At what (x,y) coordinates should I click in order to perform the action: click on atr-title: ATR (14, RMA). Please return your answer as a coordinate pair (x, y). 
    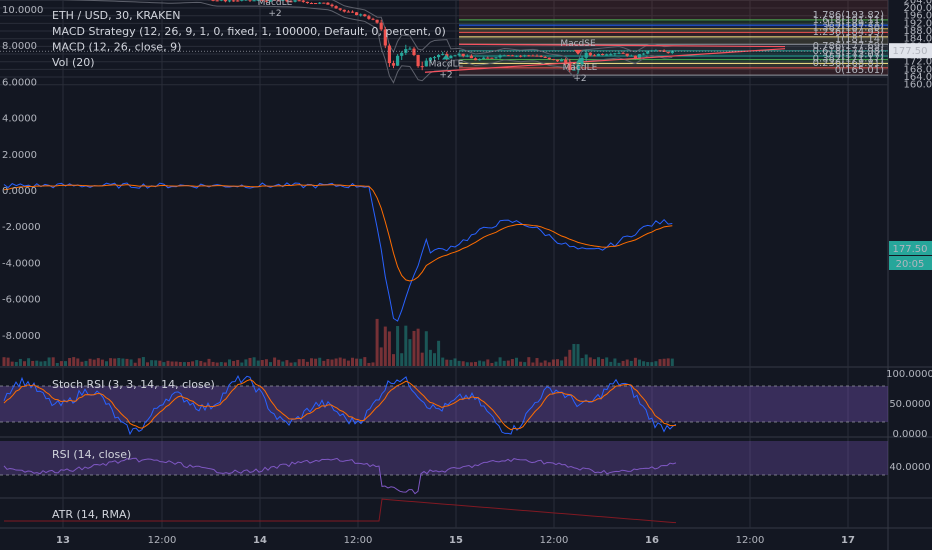
    Looking at the image, I should click on (91, 514).